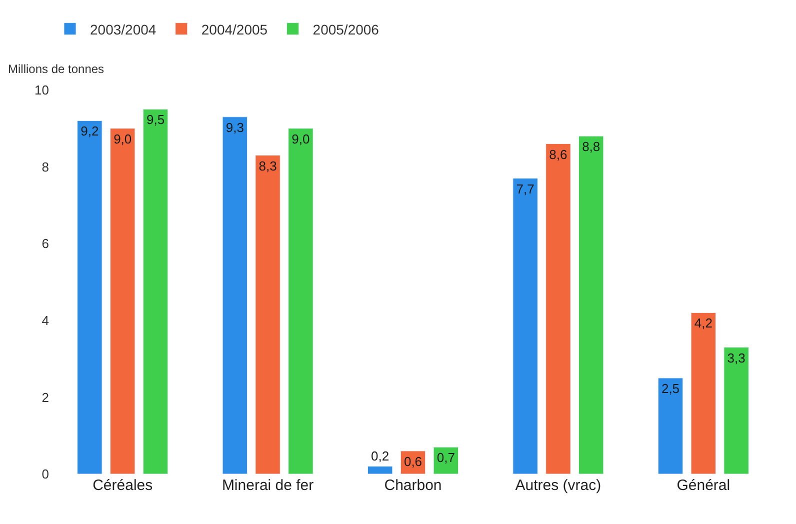 Image resolution: width=796 pixels, height=524 pixels. I want to click on data-label: 0,6, so click(413, 461).